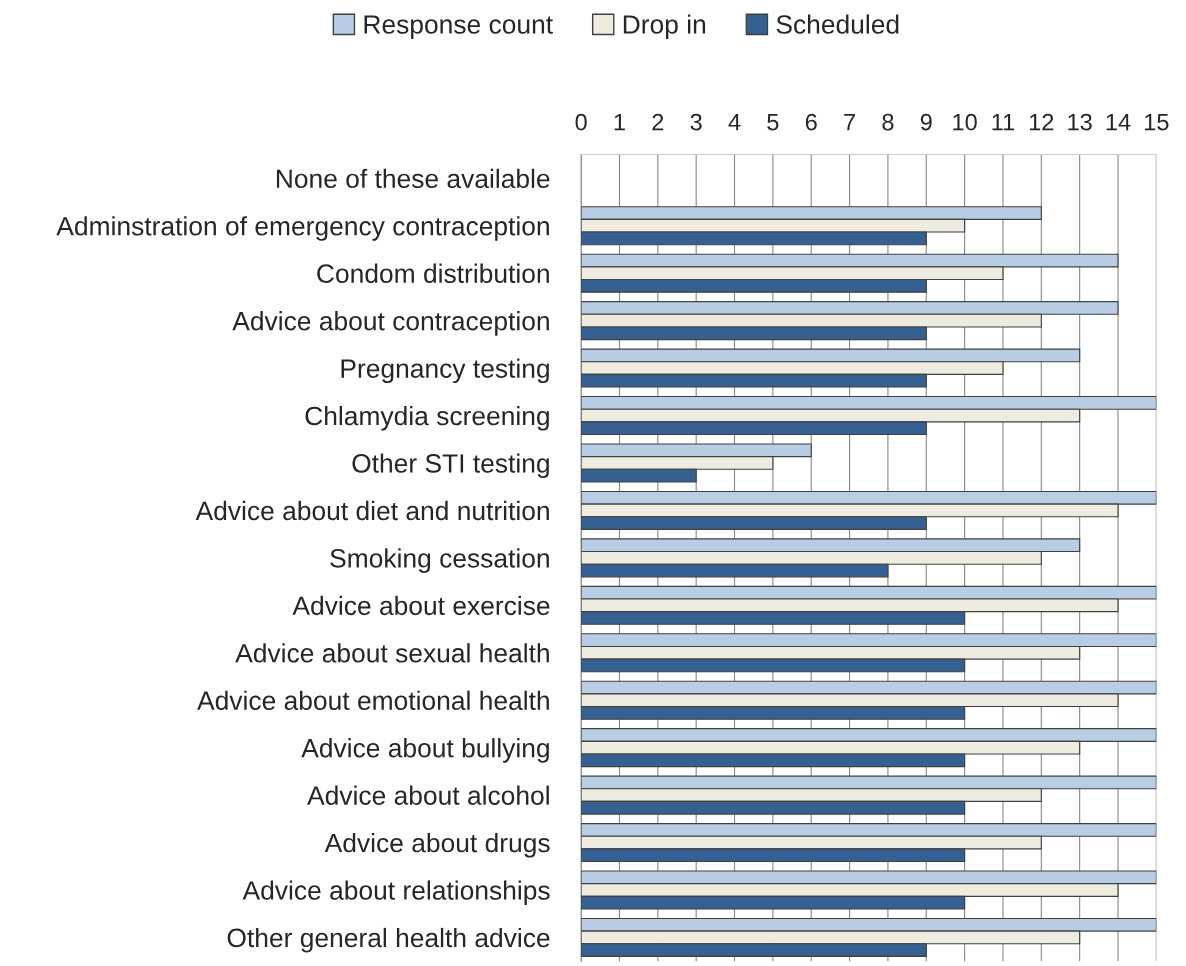 Image resolution: width=1186 pixels, height=966 pixels. I want to click on y-tick-label: Other STI testing, so click(450, 466).